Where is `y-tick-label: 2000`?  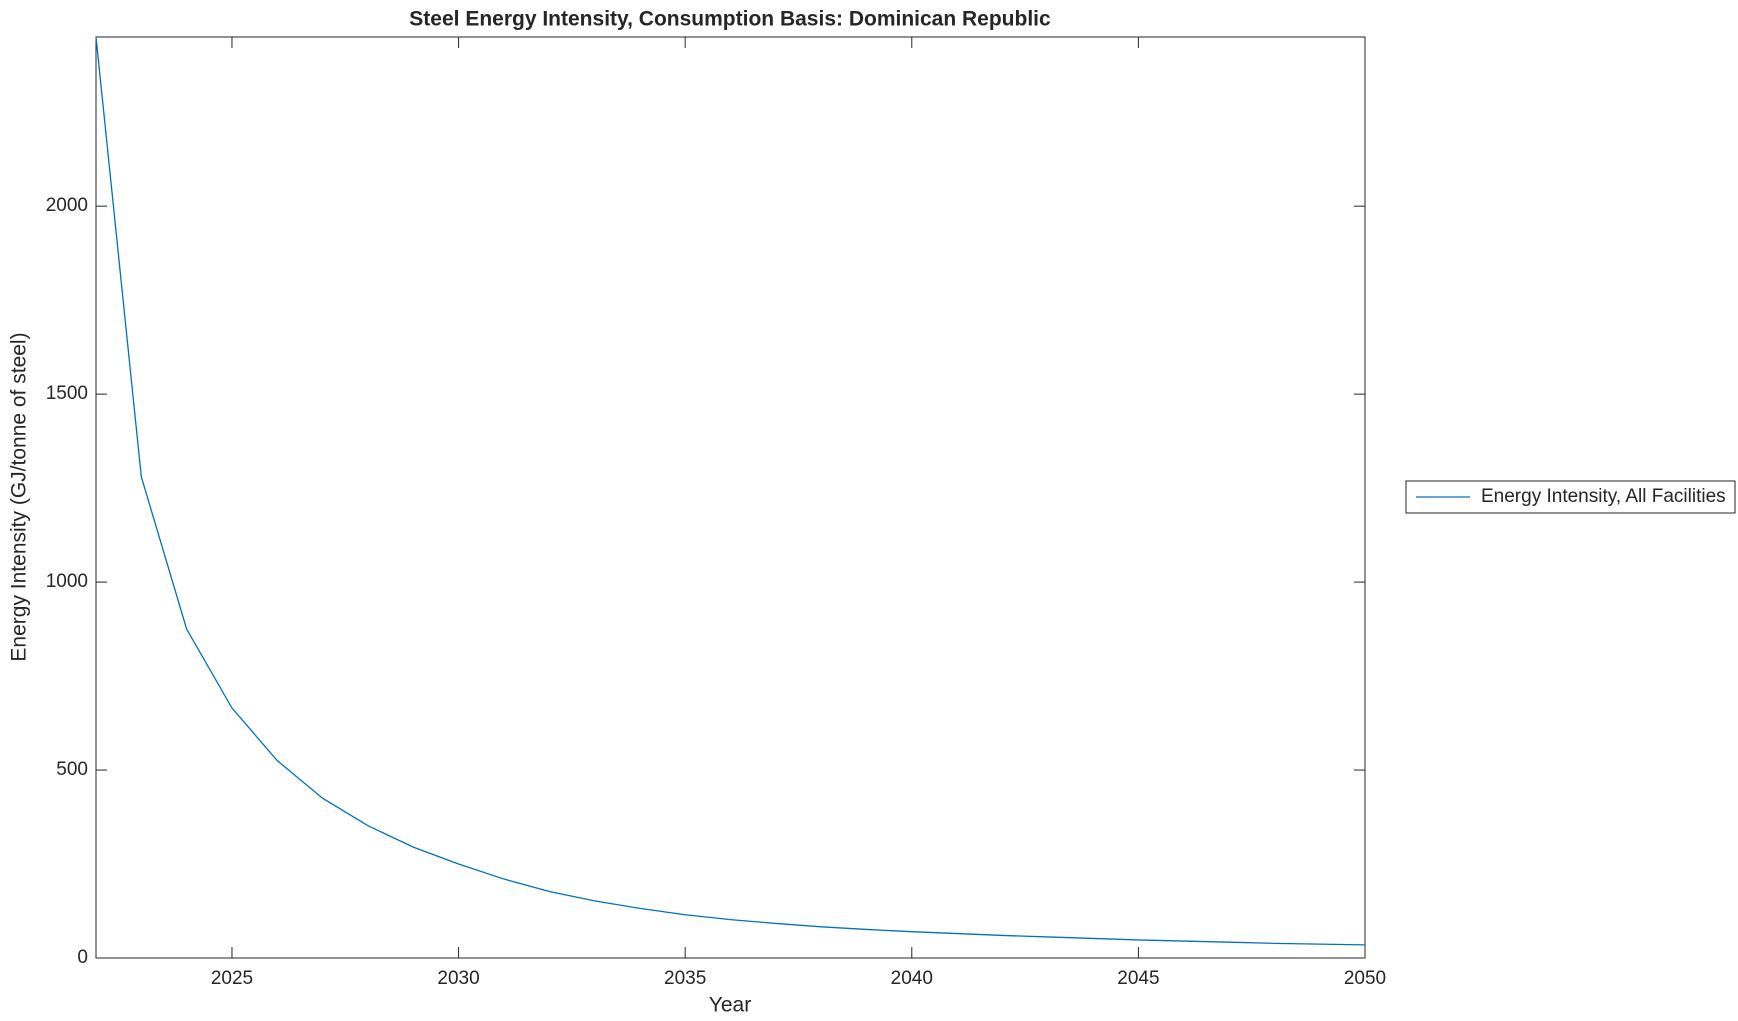 y-tick-label: 2000 is located at coordinates (67, 205).